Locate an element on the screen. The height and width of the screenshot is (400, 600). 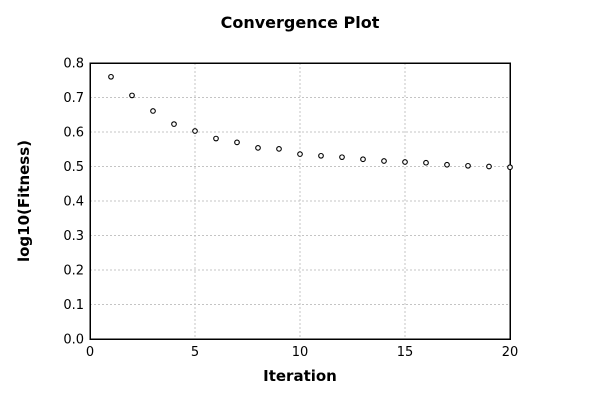
x-axis-label: Iteration is located at coordinates (300, 376).